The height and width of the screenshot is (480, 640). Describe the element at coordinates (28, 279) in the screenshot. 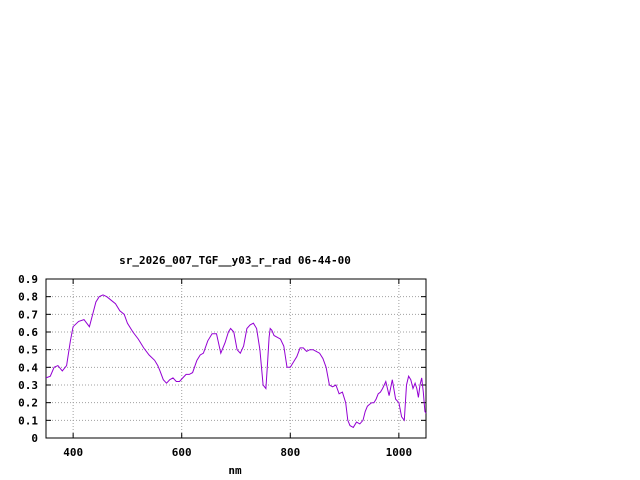

I see `y-tick-label: 0.9` at that location.